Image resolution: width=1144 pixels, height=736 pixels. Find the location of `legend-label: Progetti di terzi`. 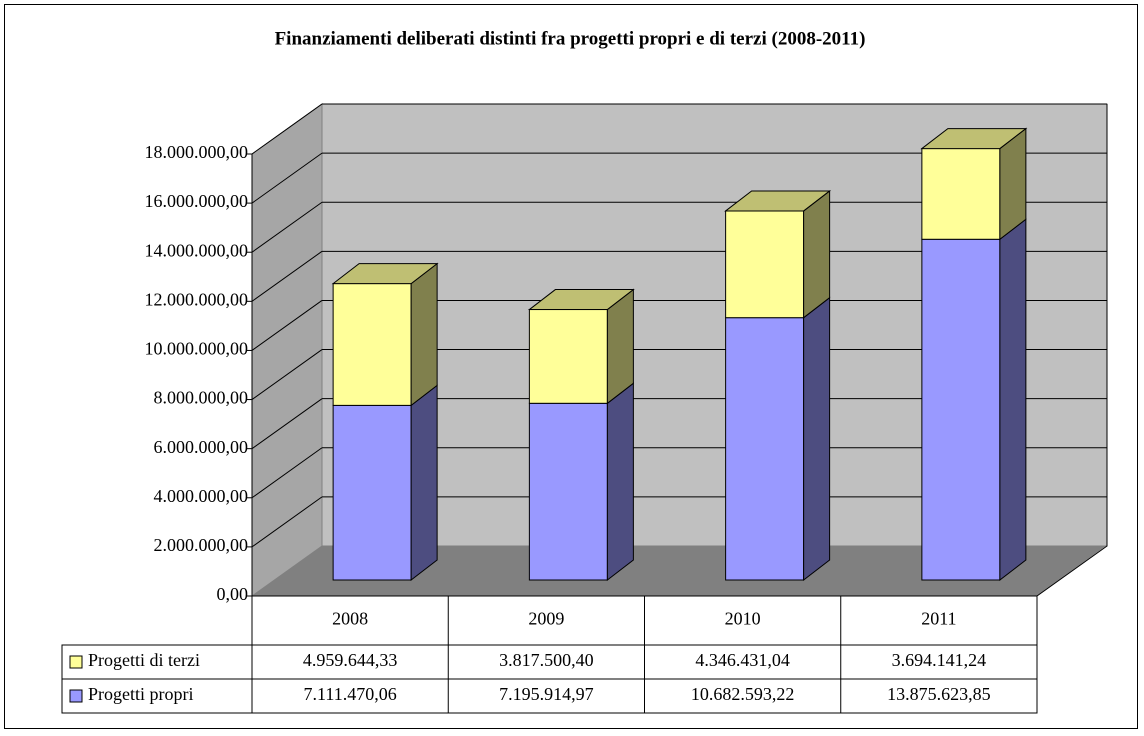

legend-label: Progetti di terzi is located at coordinates (144, 660).